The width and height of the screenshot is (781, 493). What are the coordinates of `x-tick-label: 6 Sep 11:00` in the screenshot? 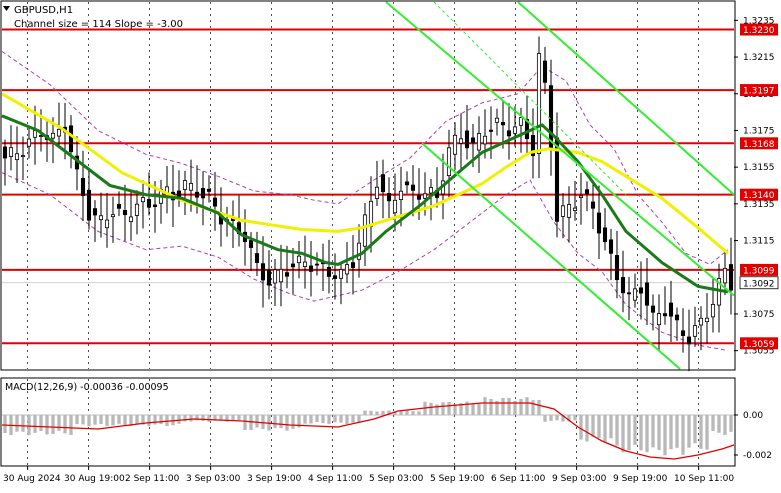 It's located at (518, 479).